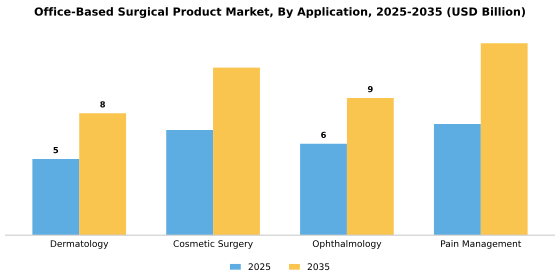 The width and height of the screenshot is (560, 280). I want to click on data-label: 9, so click(370, 89).